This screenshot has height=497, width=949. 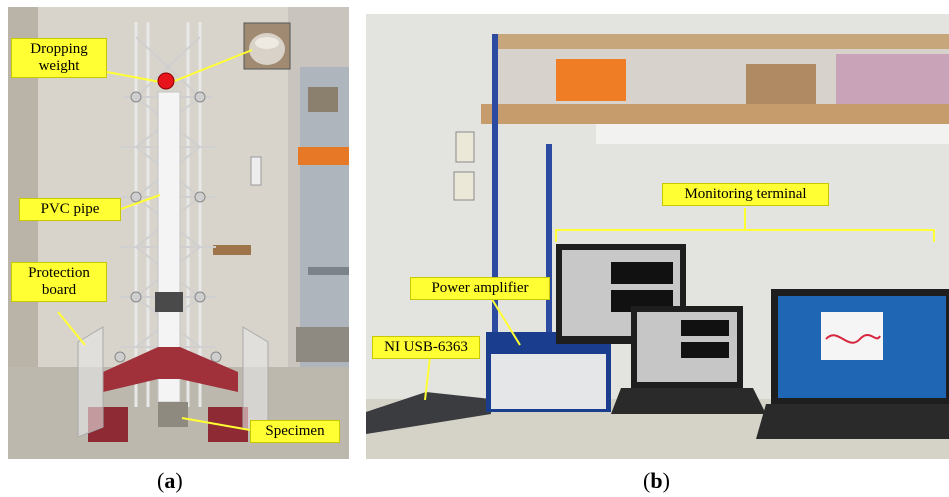 I want to click on label-specimen: Specimen, so click(x=295, y=431).